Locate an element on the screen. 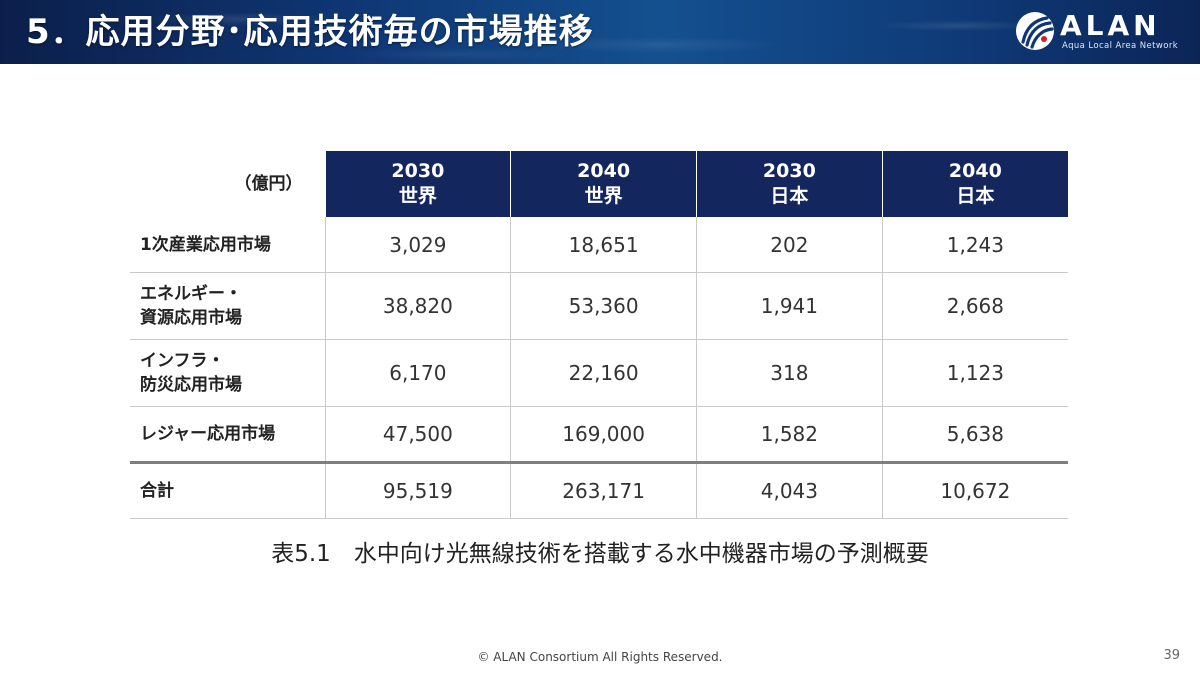 This screenshot has width=1200, height=675. column-header-2040-japan: 2040 日本 is located at coordinates (974, 184).